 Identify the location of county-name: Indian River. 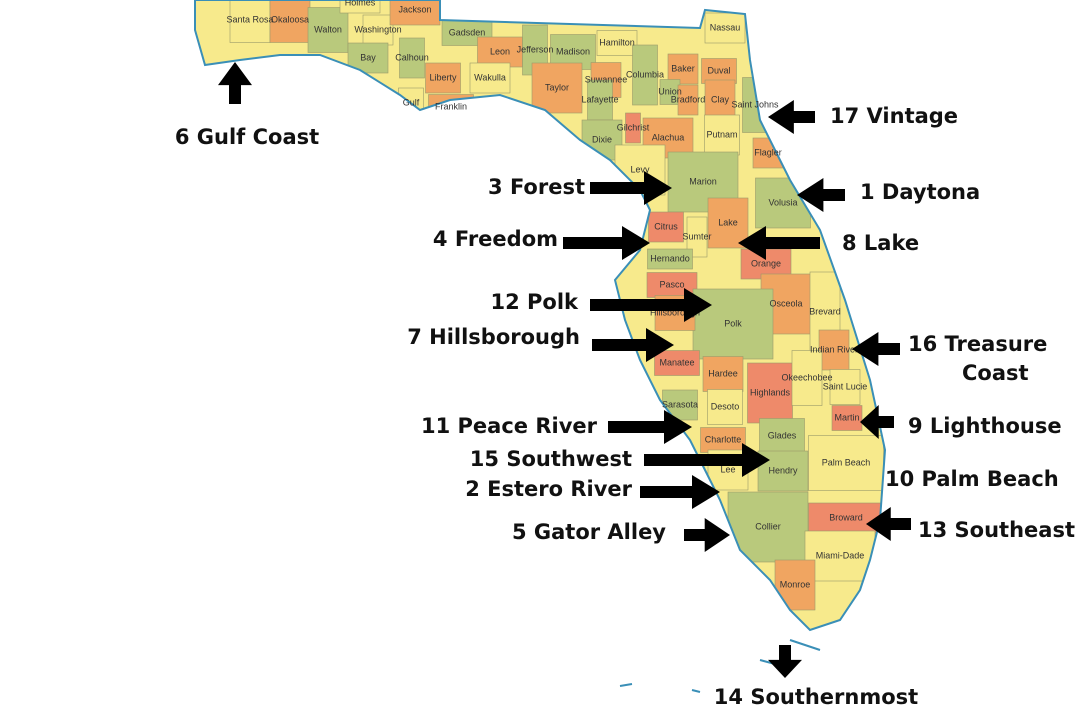
(834, 349).